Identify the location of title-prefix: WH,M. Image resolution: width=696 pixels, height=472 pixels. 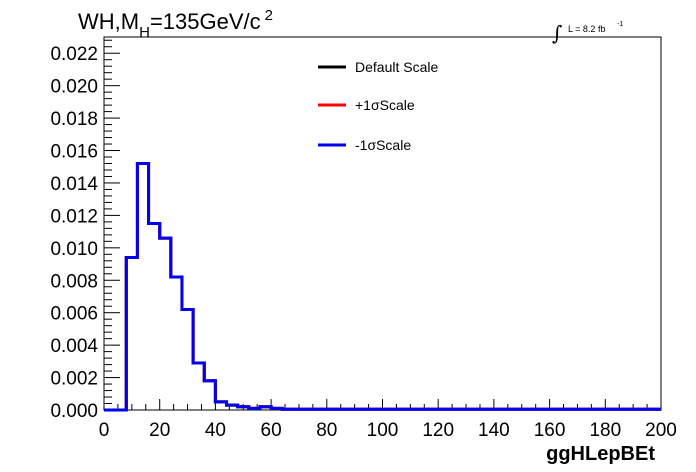
(108, 21).